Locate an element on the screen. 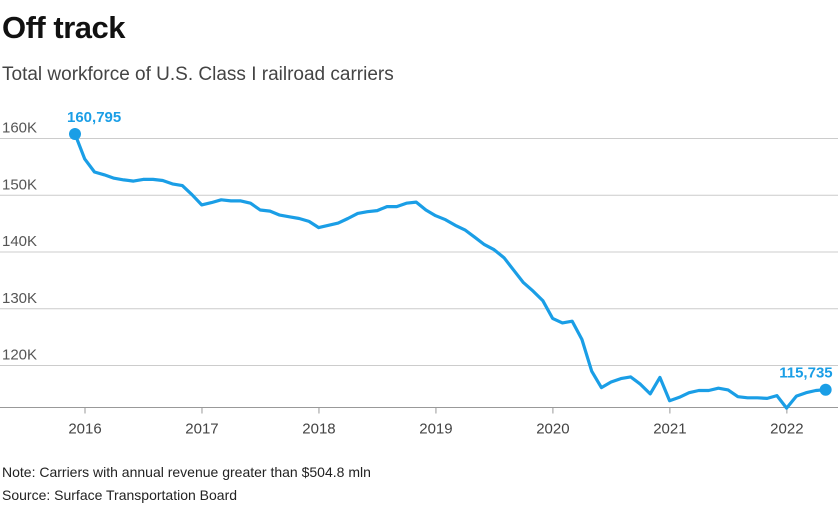  y-tick-label: 160K is located at coordinates (19, 128).